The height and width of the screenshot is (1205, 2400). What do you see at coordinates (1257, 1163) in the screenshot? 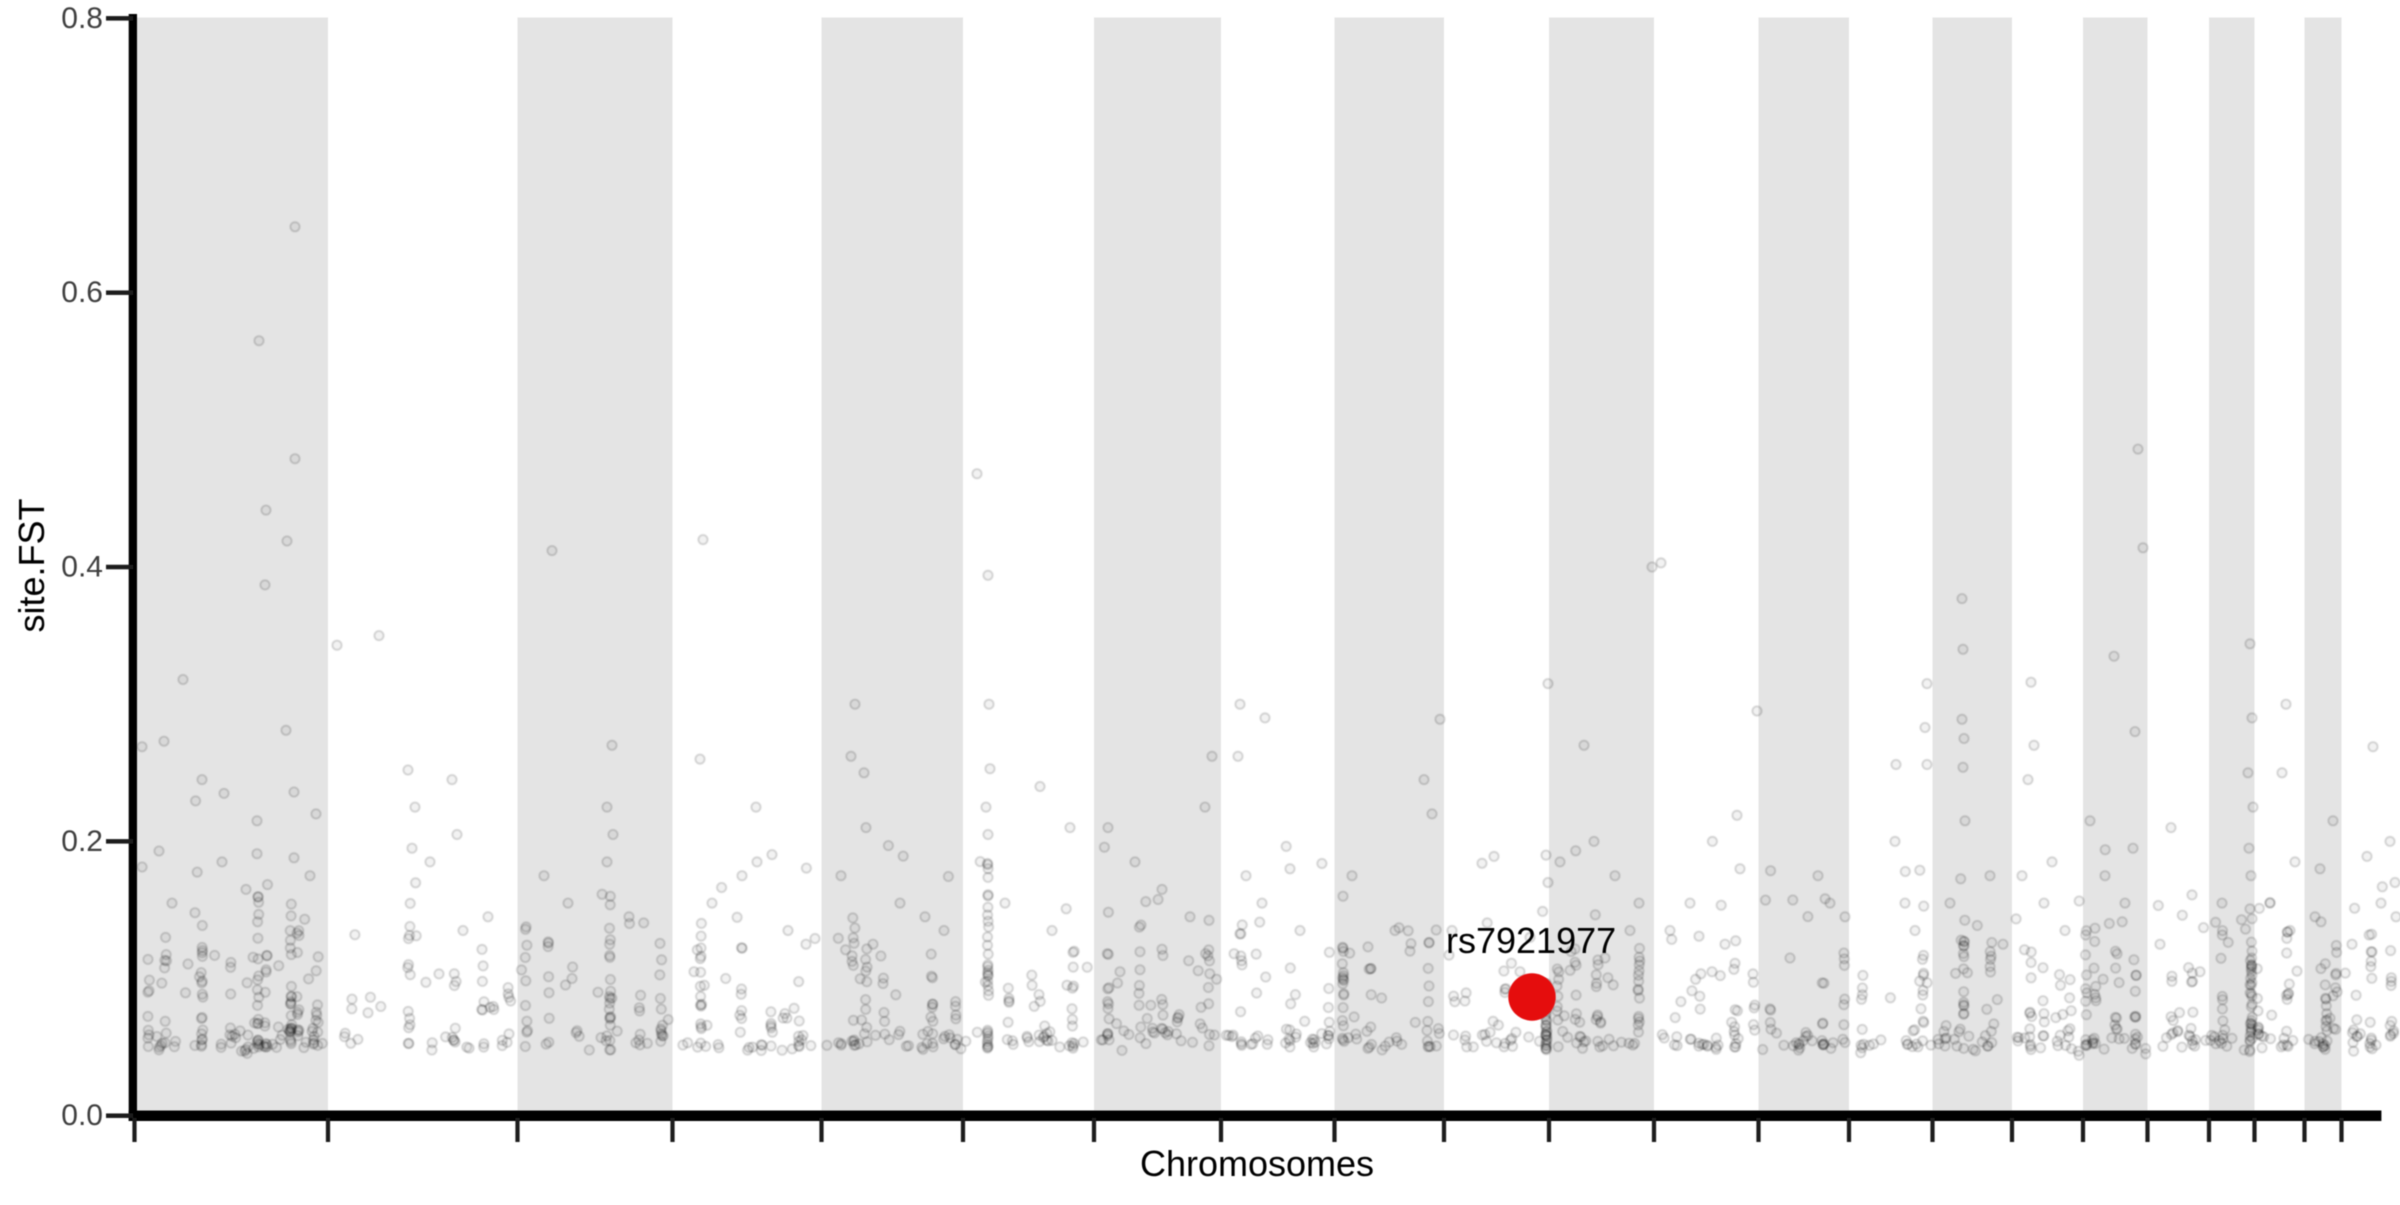
I see `svg-text: Chromosomes` at bounding box center [1257, 1163].